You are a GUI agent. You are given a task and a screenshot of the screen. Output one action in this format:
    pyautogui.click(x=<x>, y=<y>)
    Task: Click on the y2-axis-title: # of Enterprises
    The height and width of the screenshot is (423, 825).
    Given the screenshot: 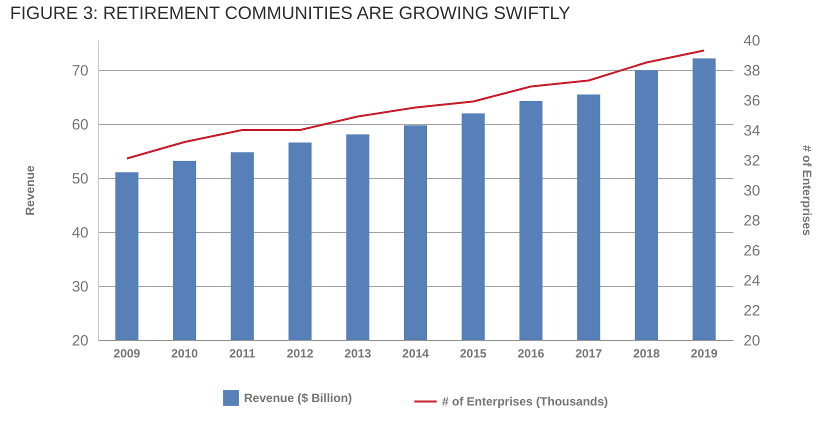 What is the action you would take?
    pyautogui.click(x=807, y=190)
    